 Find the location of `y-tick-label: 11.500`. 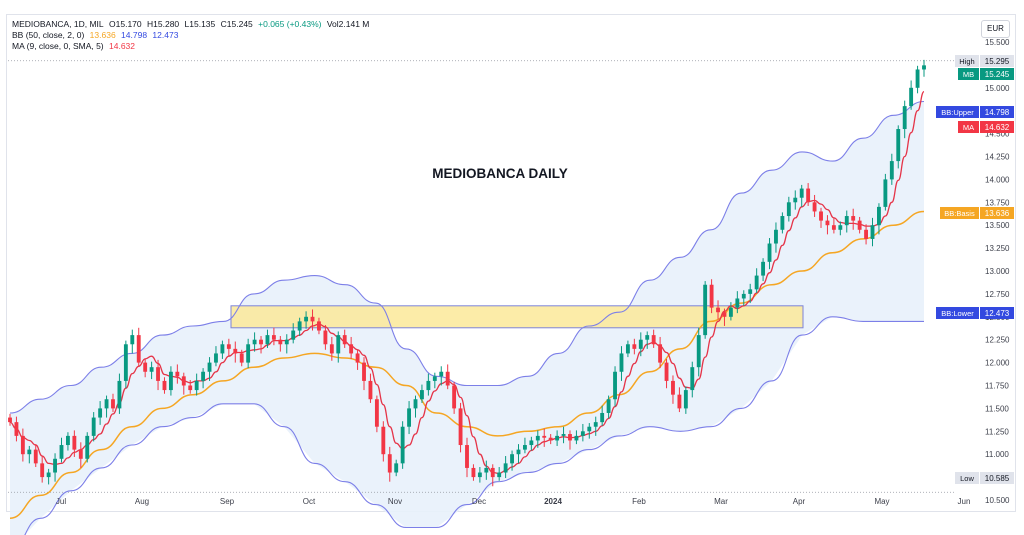

y-tick-label: 11.500 is located at coordinates (997, 408).